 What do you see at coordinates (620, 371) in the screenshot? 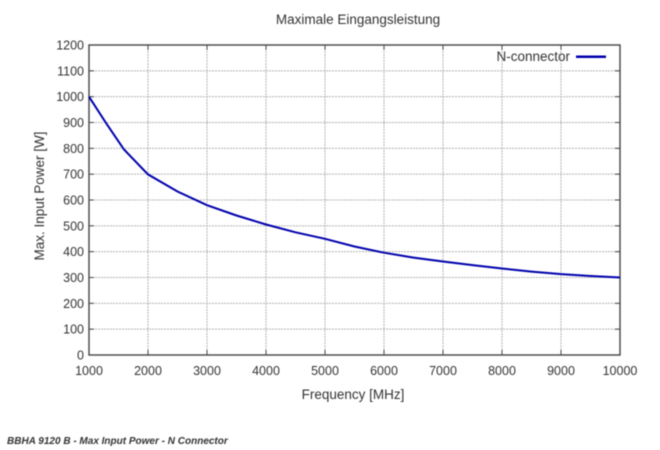
I see `svg-text: 10000` at bounding box center [620, 371].